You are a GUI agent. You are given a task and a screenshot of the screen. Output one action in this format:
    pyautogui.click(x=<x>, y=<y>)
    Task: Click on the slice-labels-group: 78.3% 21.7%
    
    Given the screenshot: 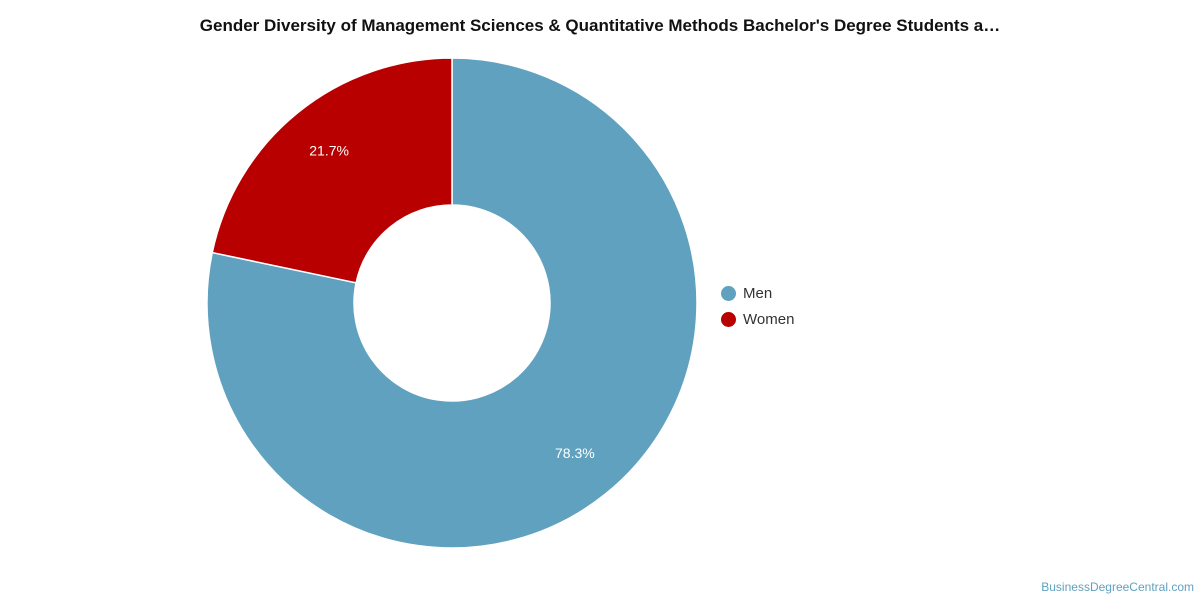 What is the action you would take?
    pyautogui.click(x=451, y=301)
    